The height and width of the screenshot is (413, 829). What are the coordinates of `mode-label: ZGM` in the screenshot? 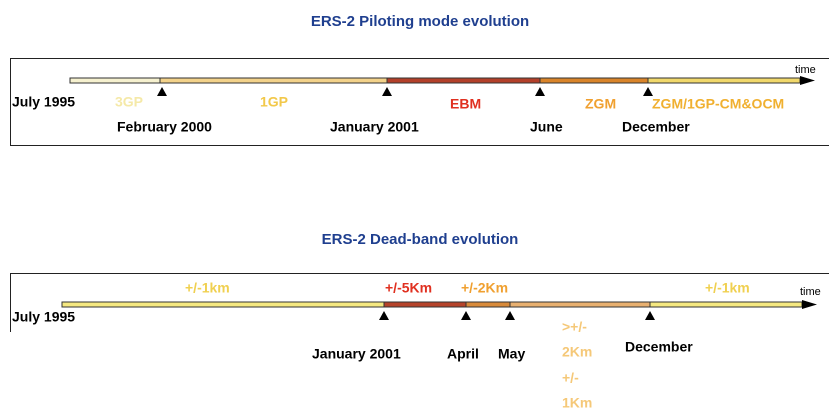 It's located at (600, 104).